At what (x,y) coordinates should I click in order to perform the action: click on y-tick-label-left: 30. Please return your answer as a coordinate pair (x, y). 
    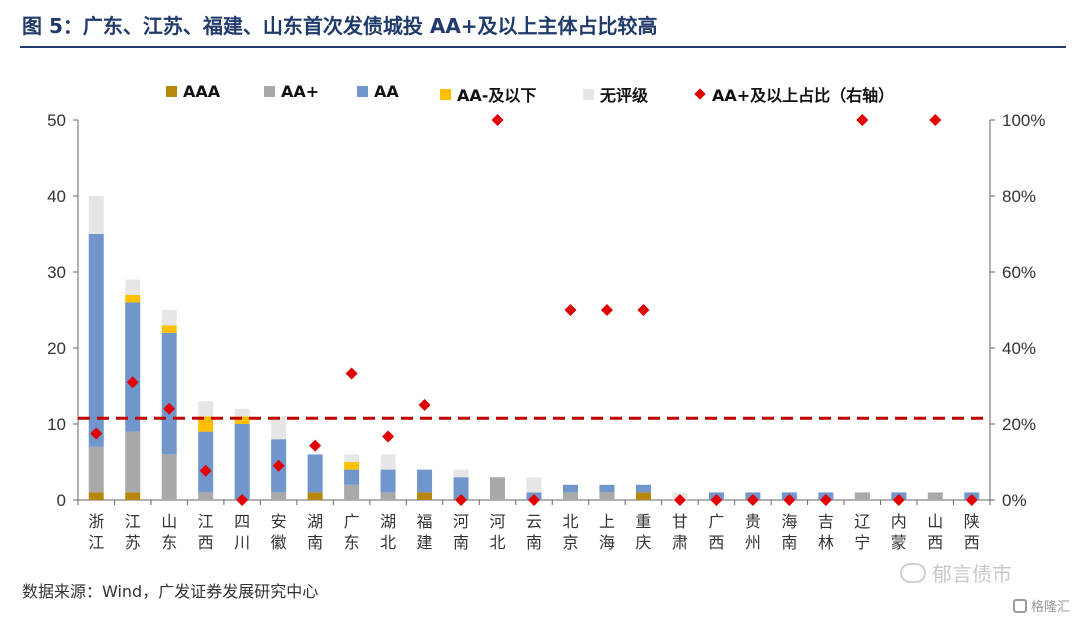
    Looking at the image, I should click on (56, 272).